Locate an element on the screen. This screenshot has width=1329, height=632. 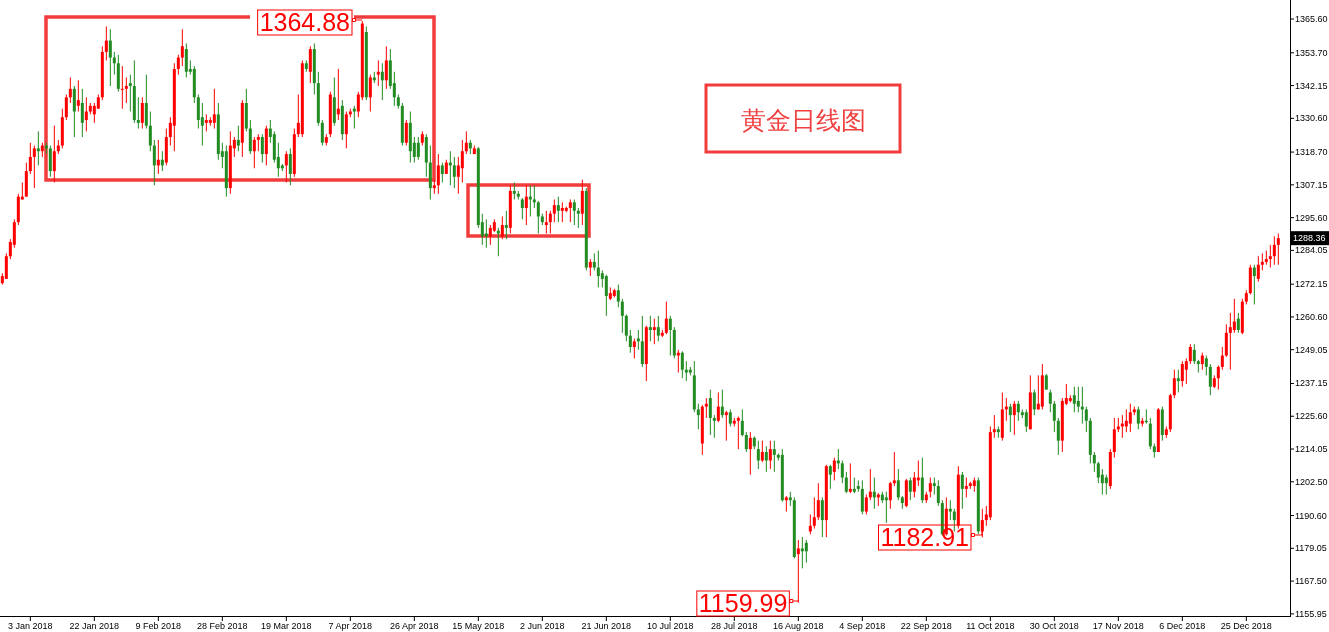
y-tick-label: 1237.15 is located at coordinates (1311, 383).